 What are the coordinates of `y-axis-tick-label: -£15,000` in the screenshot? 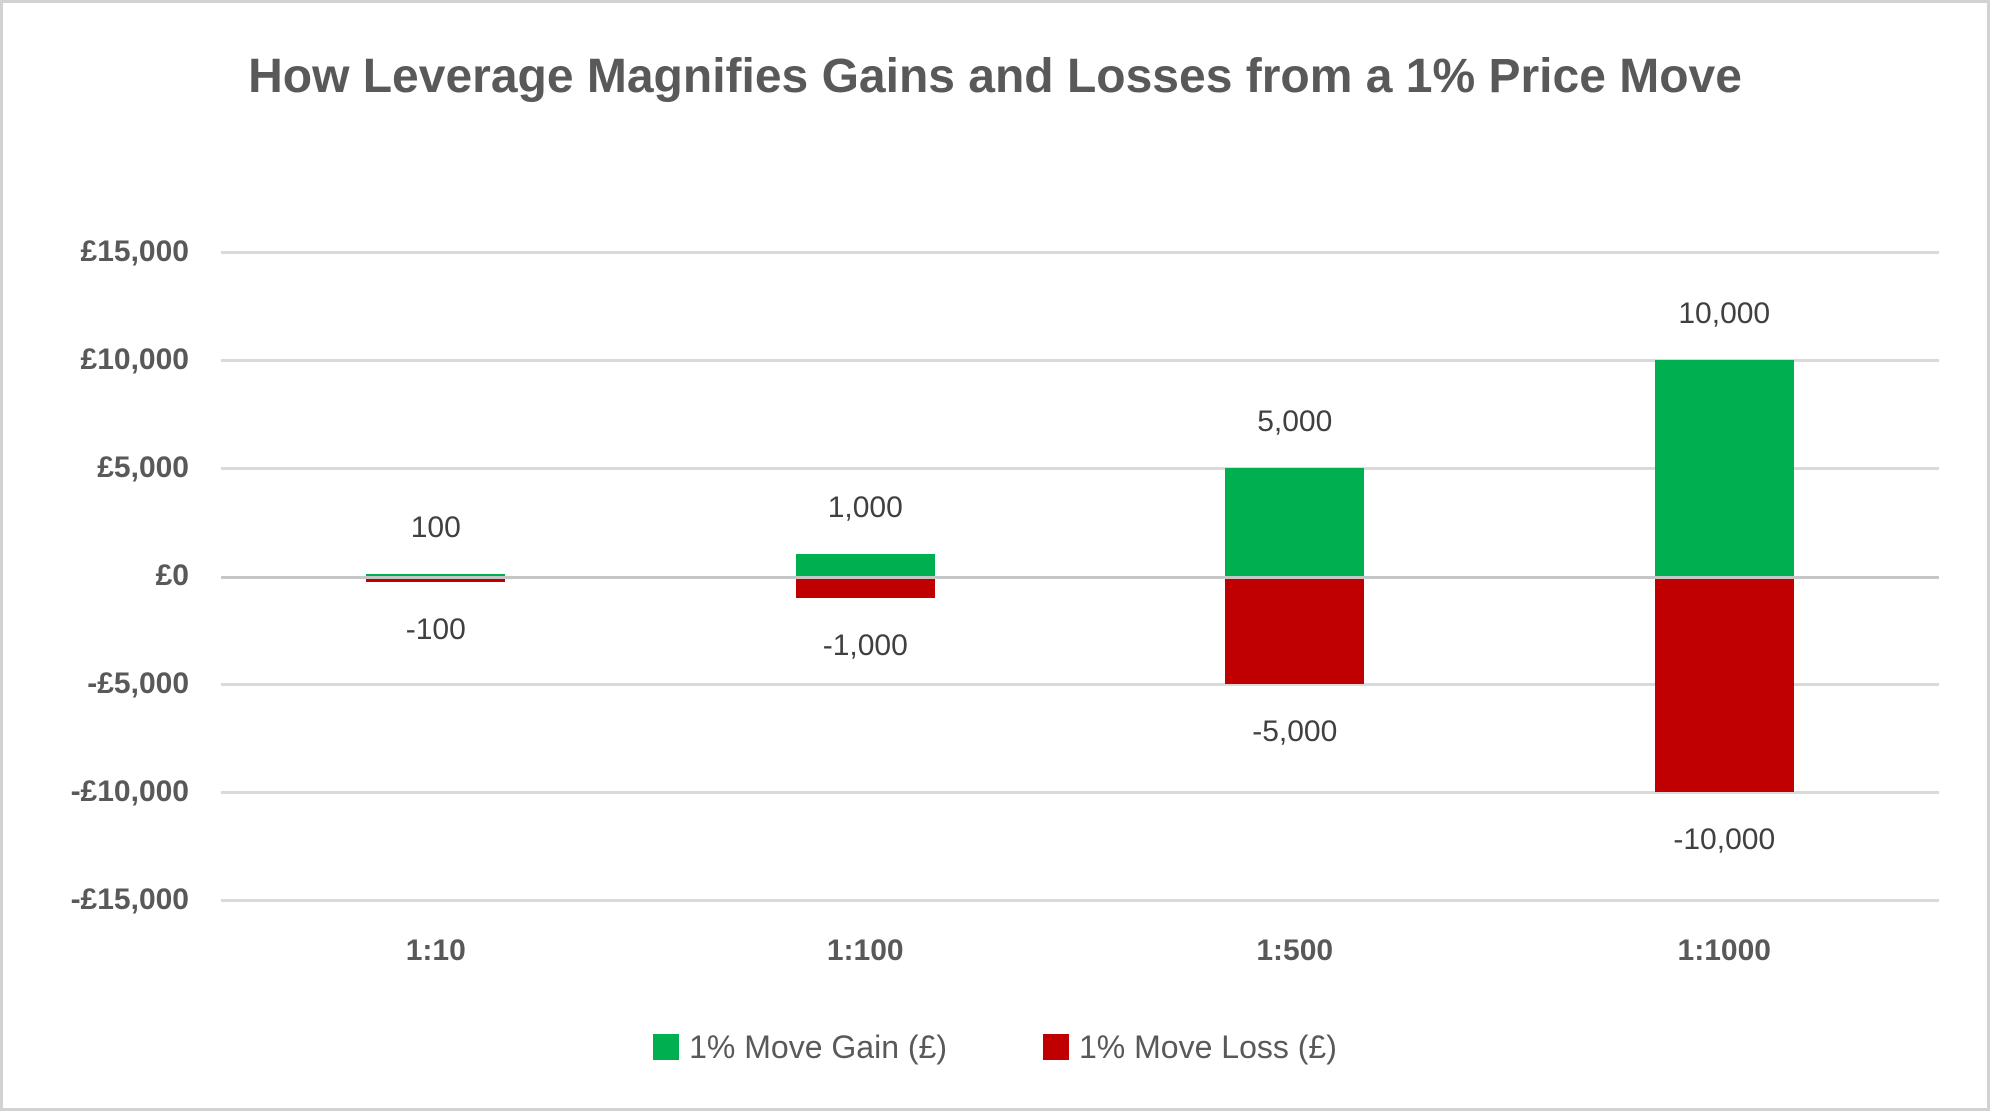 It's located at (129, 899).